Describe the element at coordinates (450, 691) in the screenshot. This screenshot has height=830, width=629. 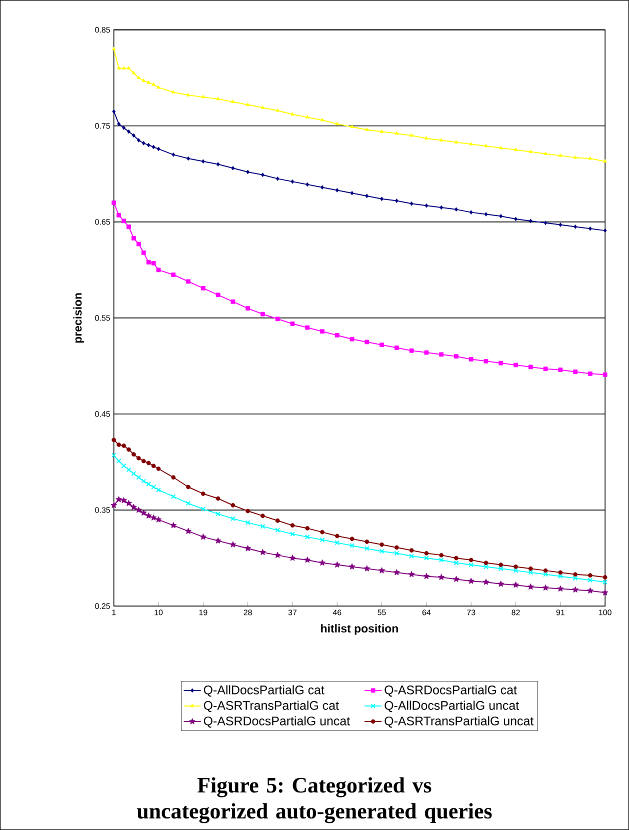
I see `legend-label: Q-ASRDocsPartialG cat` at that location.